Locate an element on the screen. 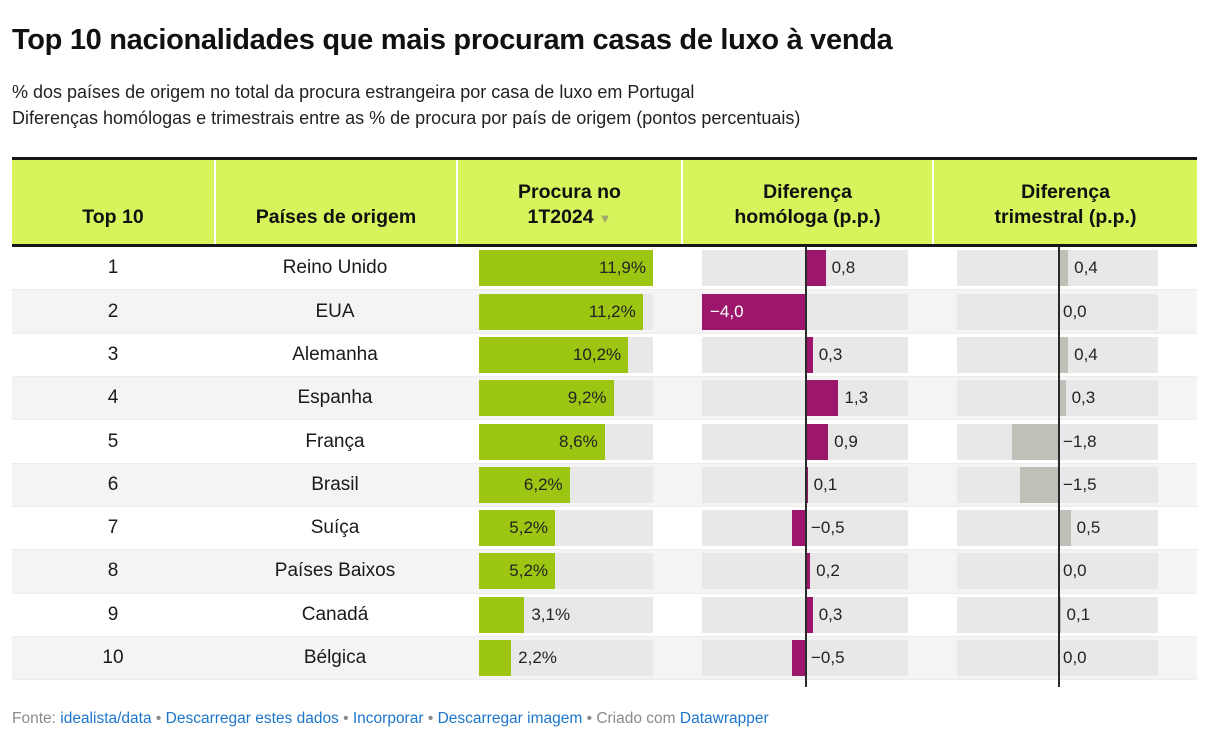  trimestral-cell: 0,5 is located at coordinates (1064, 528).